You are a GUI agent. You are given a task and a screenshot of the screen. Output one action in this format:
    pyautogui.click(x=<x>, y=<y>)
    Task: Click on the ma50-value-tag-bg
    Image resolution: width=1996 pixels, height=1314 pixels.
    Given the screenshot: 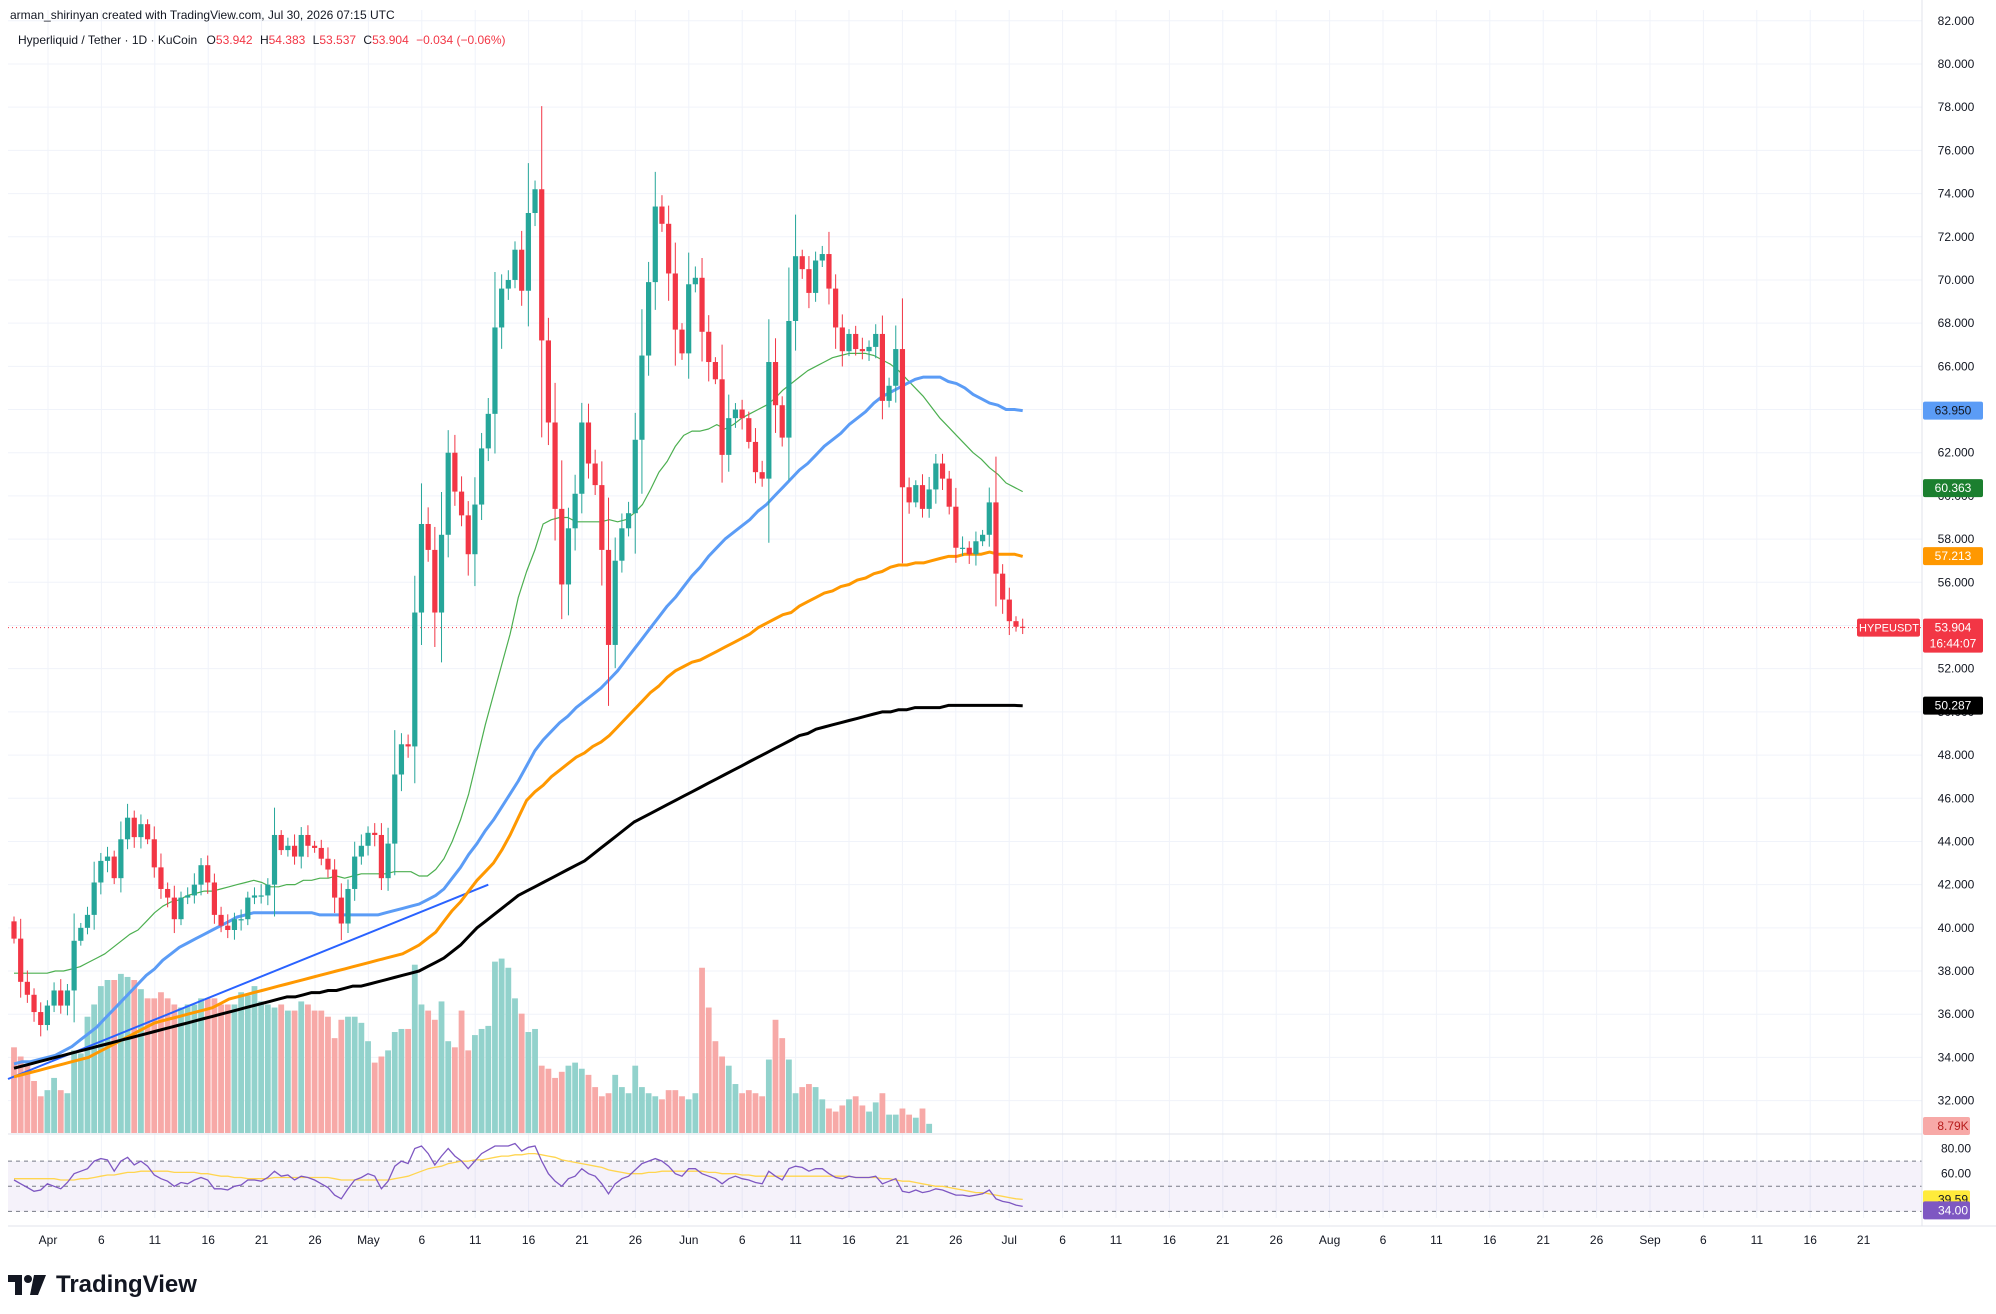 What is the action you would take?
    pyautogui.click(x=1953, y=410)
    